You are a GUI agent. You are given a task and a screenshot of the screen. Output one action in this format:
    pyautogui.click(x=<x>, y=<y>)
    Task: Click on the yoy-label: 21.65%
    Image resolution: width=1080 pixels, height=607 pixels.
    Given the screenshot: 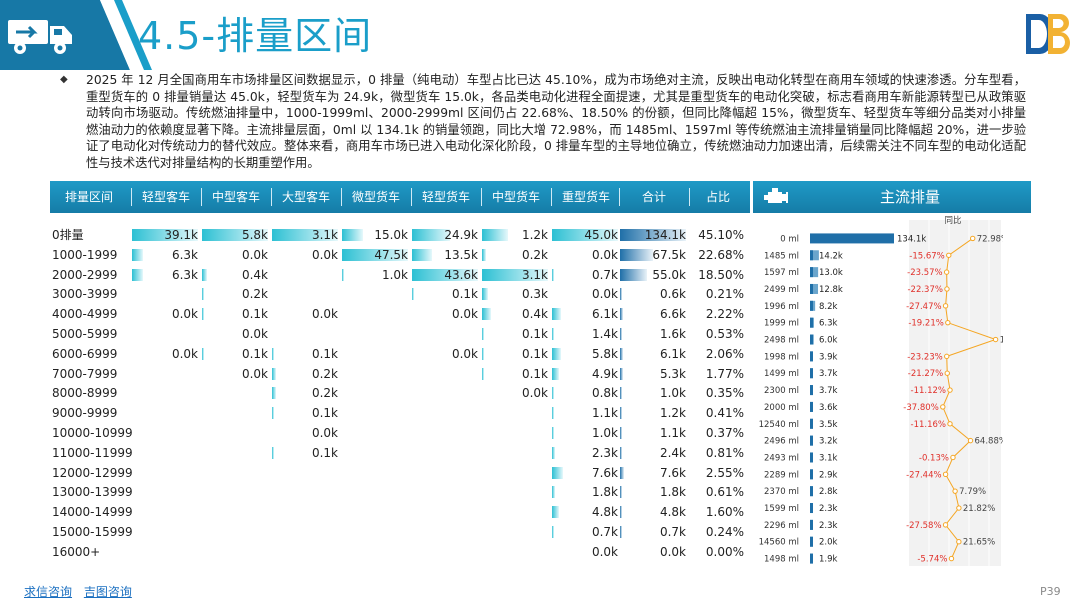 What is the action you would take?
    pyautogui.click(x=979, y=543)
    